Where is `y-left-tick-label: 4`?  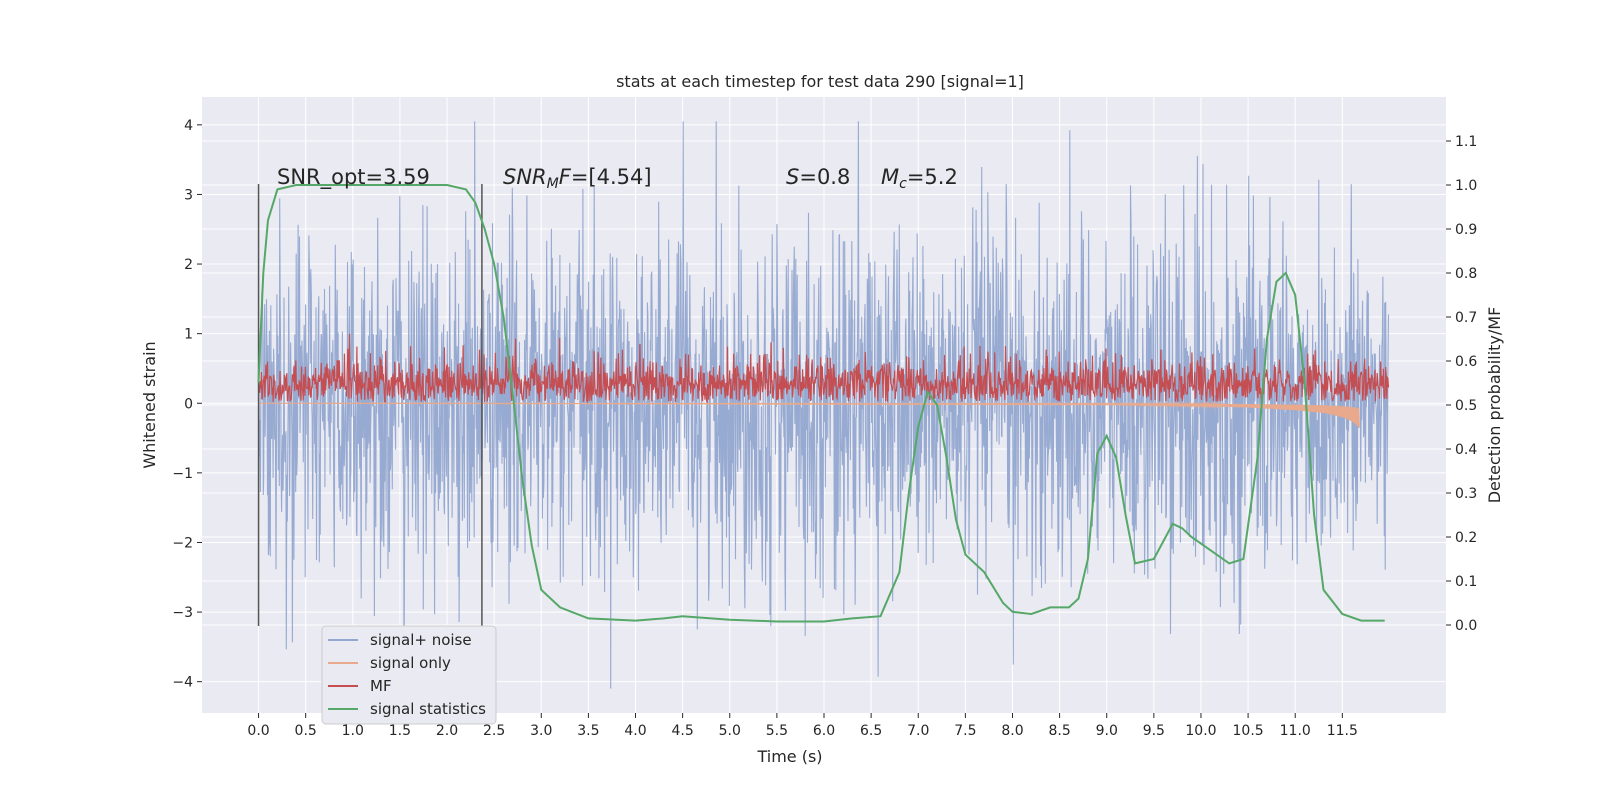 y-left-tick-label: 4 is located at coordinates (188, 126).